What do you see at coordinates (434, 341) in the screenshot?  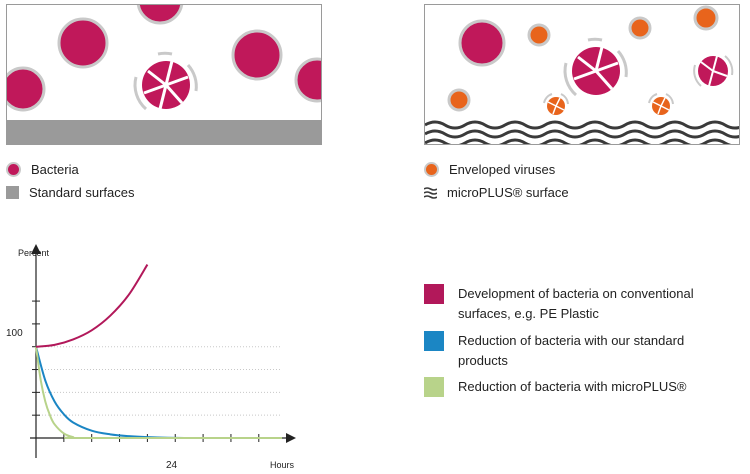 I see `standard-products-swatch-icon` at bounding box center [434, 341].